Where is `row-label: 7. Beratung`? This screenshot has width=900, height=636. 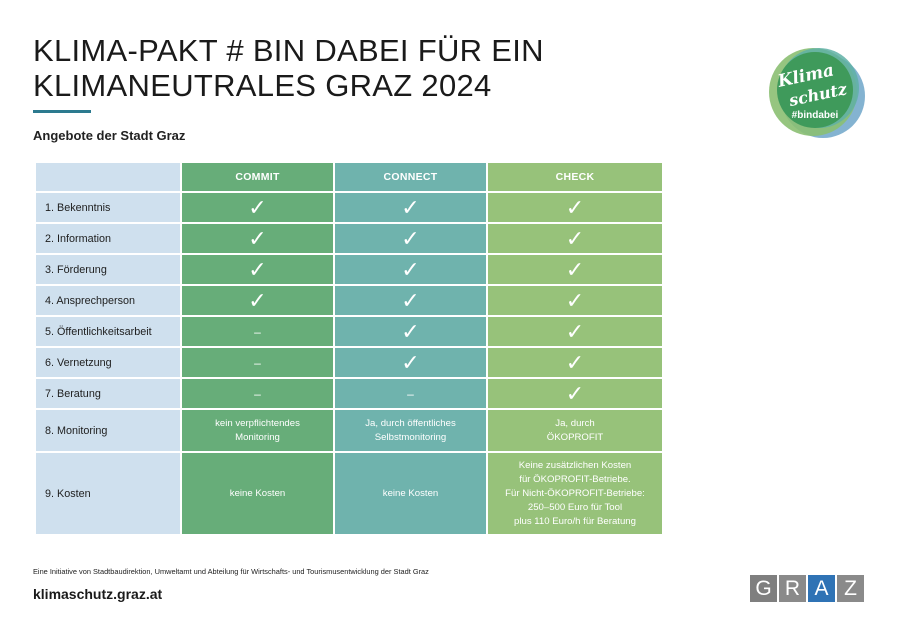 row-label: 7. Beratung is located at coordinates (108, 393).